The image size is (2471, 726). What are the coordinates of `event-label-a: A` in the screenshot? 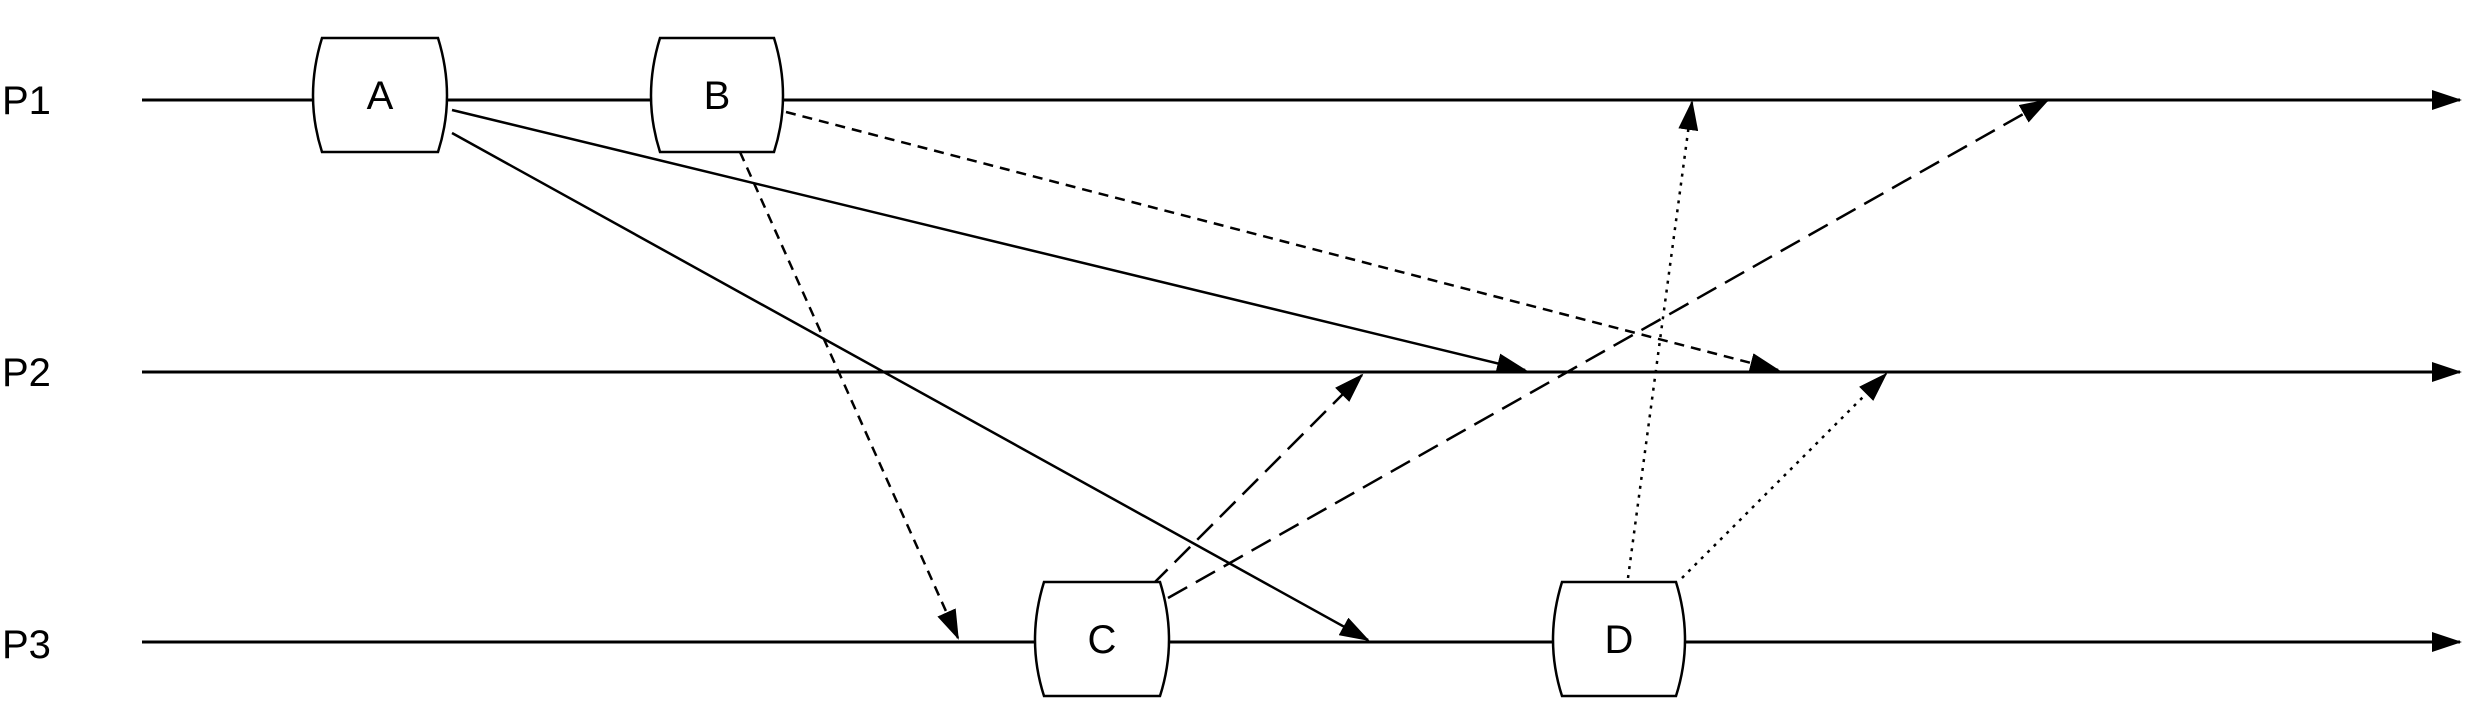 It's located at (380, 96).